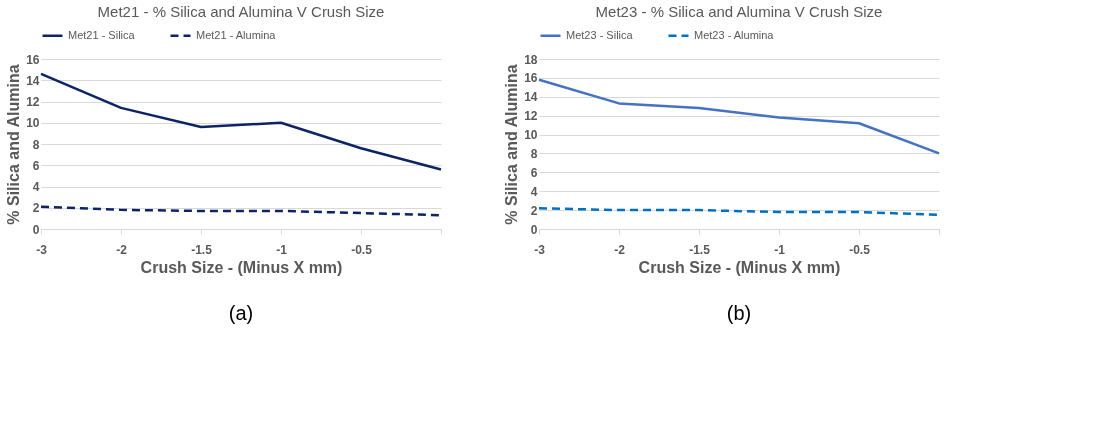 The width and height of the screenshot is (1104, 430). What do you see at coordinates (531, 59) in the screenshot?
I see `y-tick-label: 18` at bounding box center [531, 59].